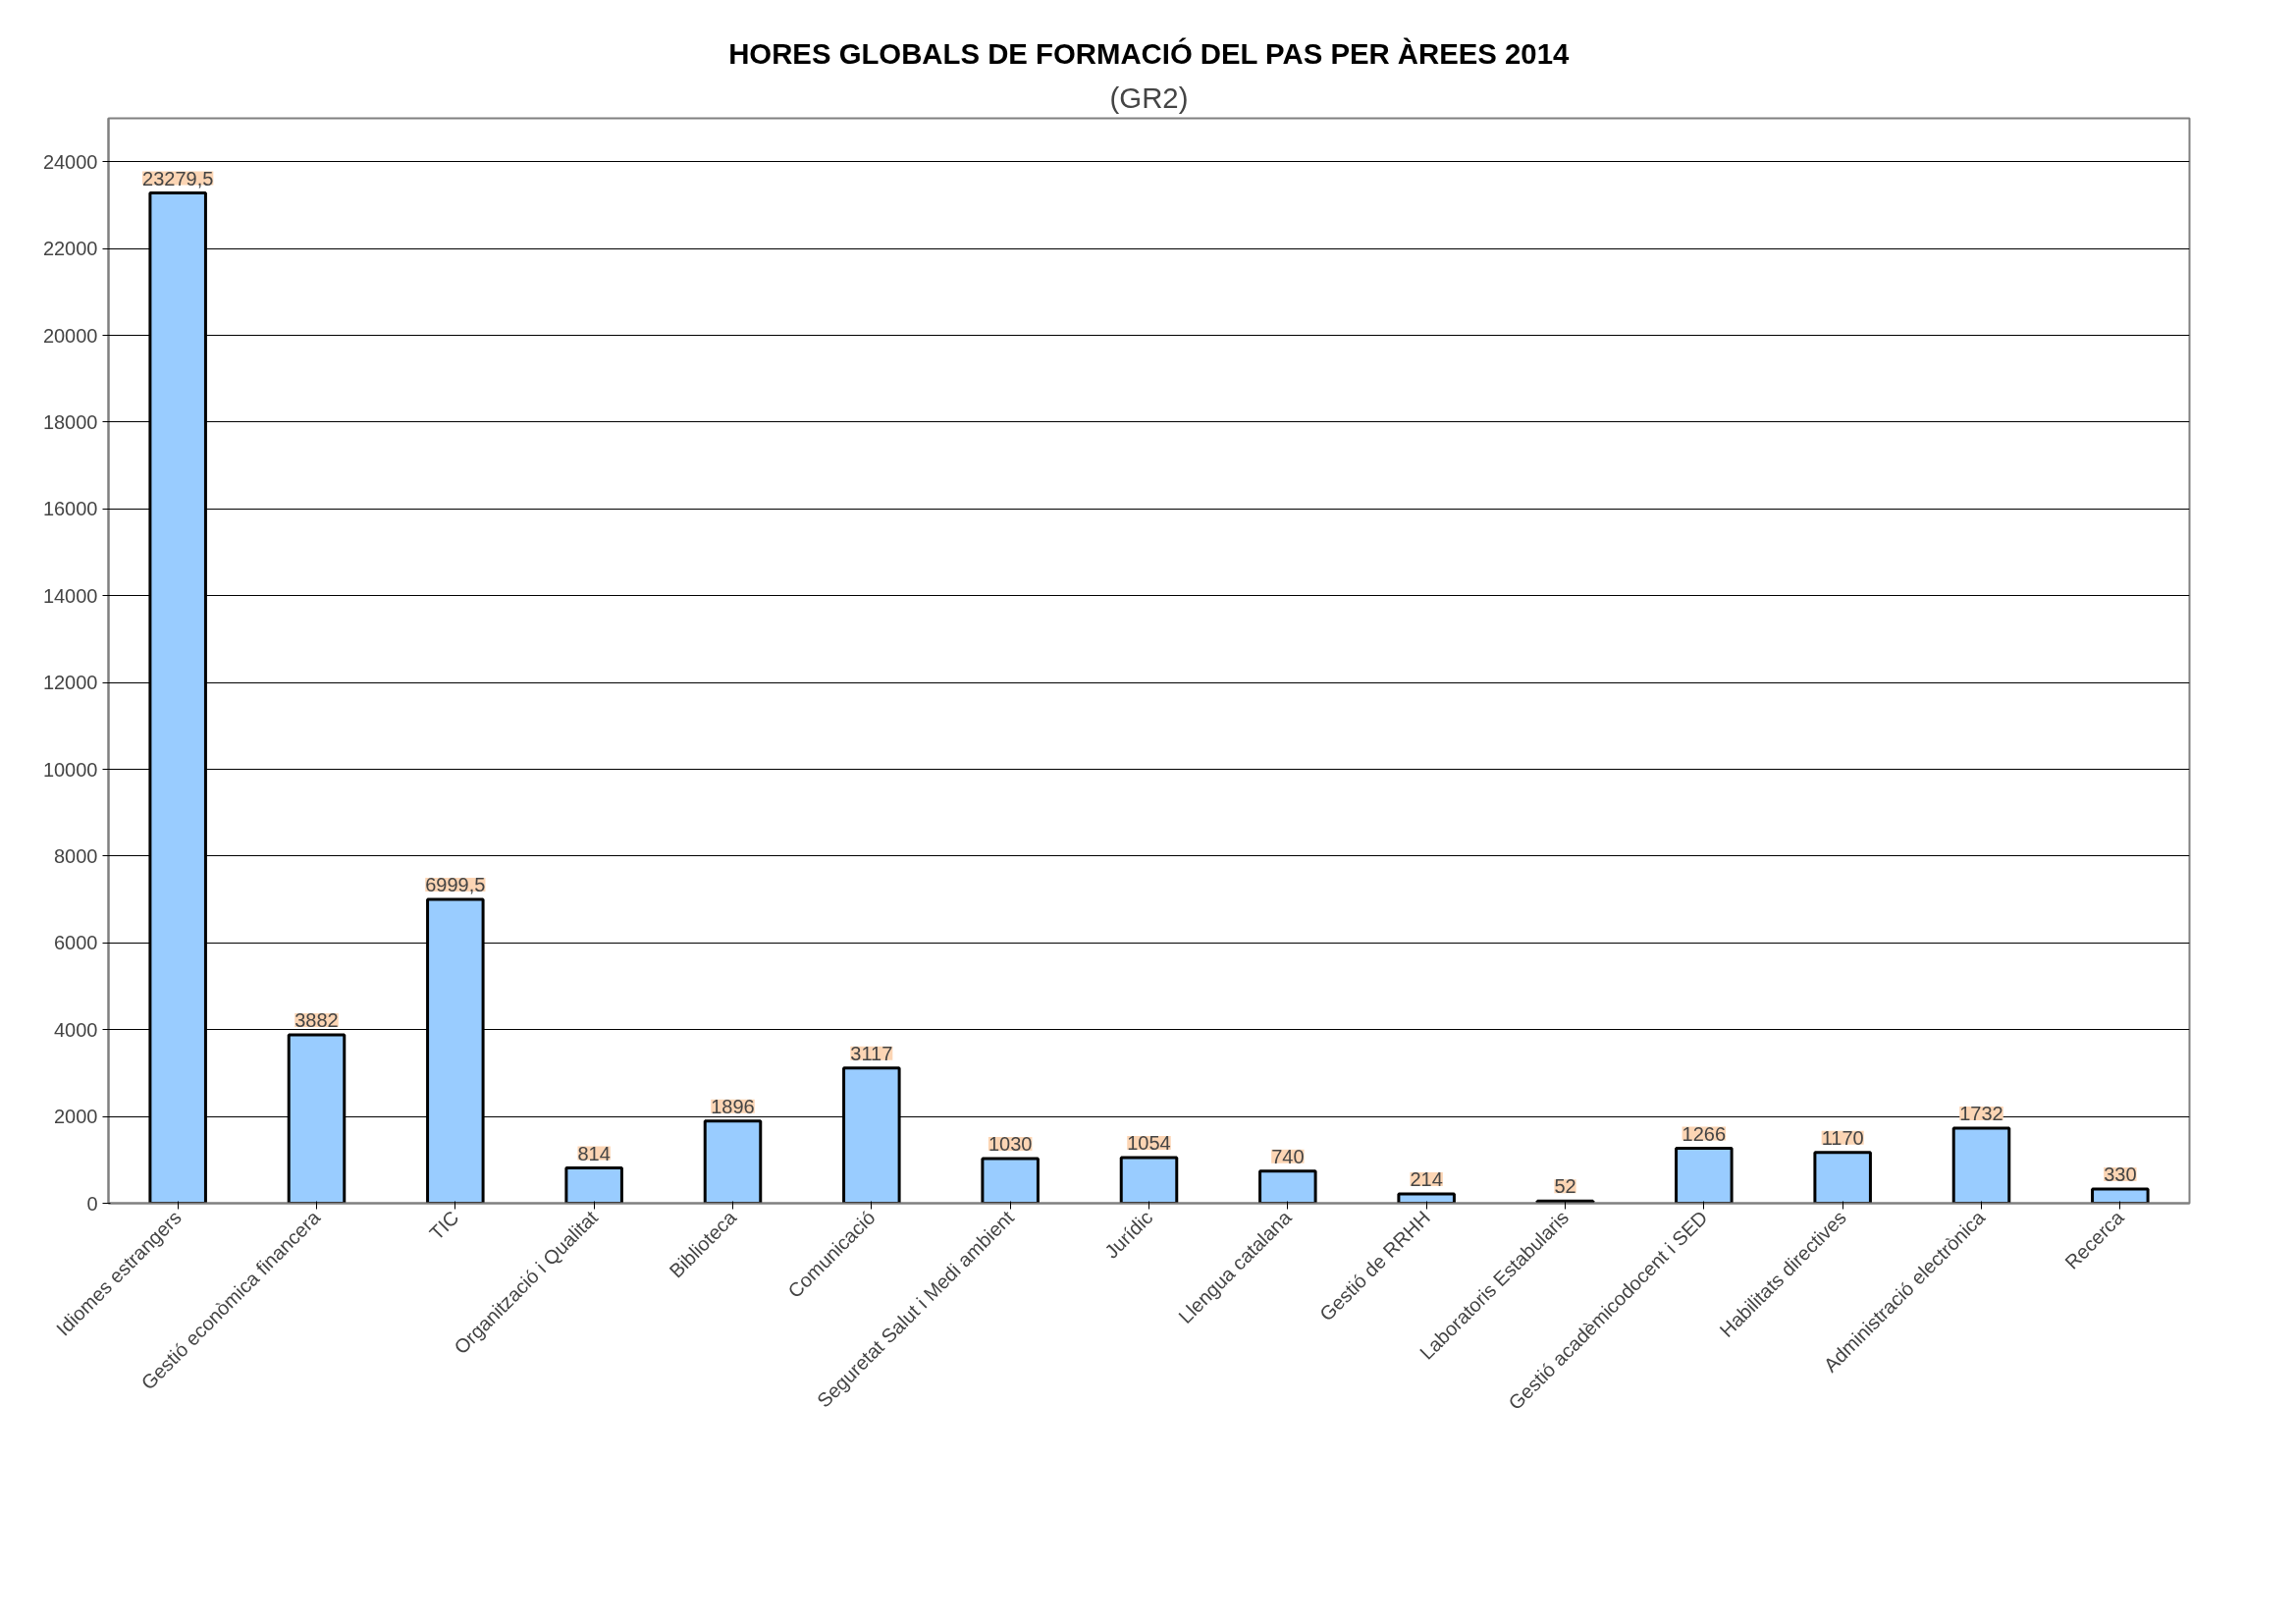  Describe the element at coordinates (2120, 1174) in the screenshot. I see `data-label: 330` at that location.